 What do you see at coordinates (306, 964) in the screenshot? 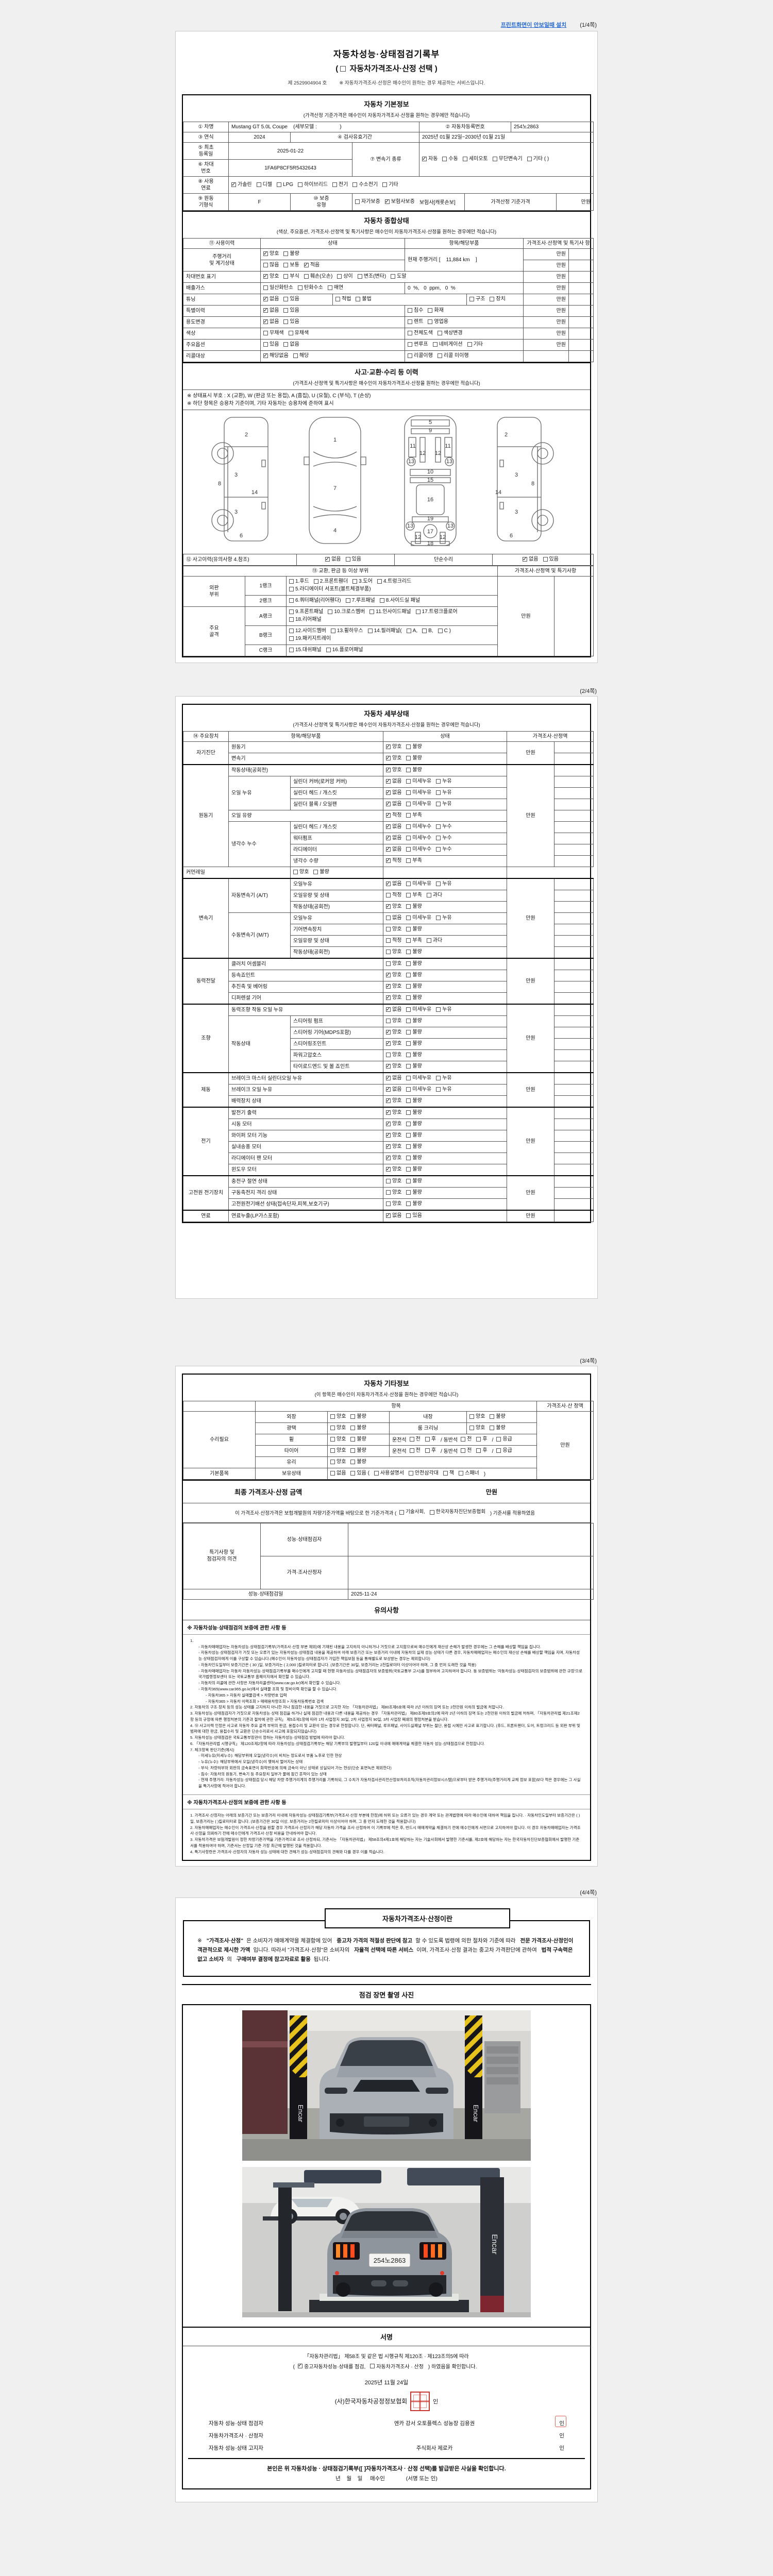
I see `table-cell: 클러치 어셈블리` at bounding box center [306, 964].